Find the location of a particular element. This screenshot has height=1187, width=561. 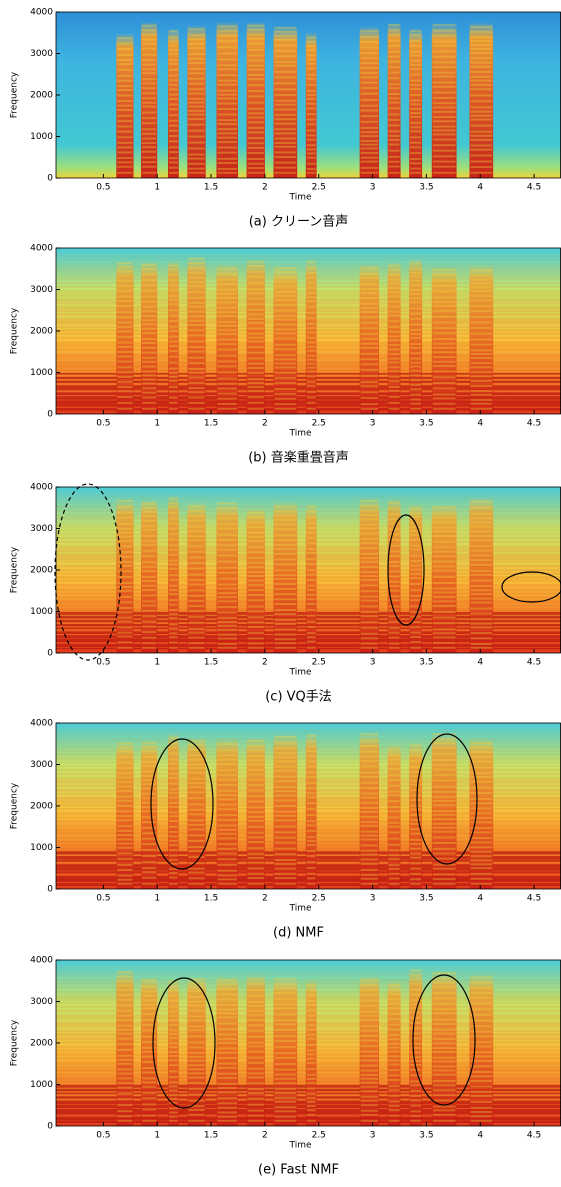

x-tick-label: 4.5 is located at coordinates (534, 188).